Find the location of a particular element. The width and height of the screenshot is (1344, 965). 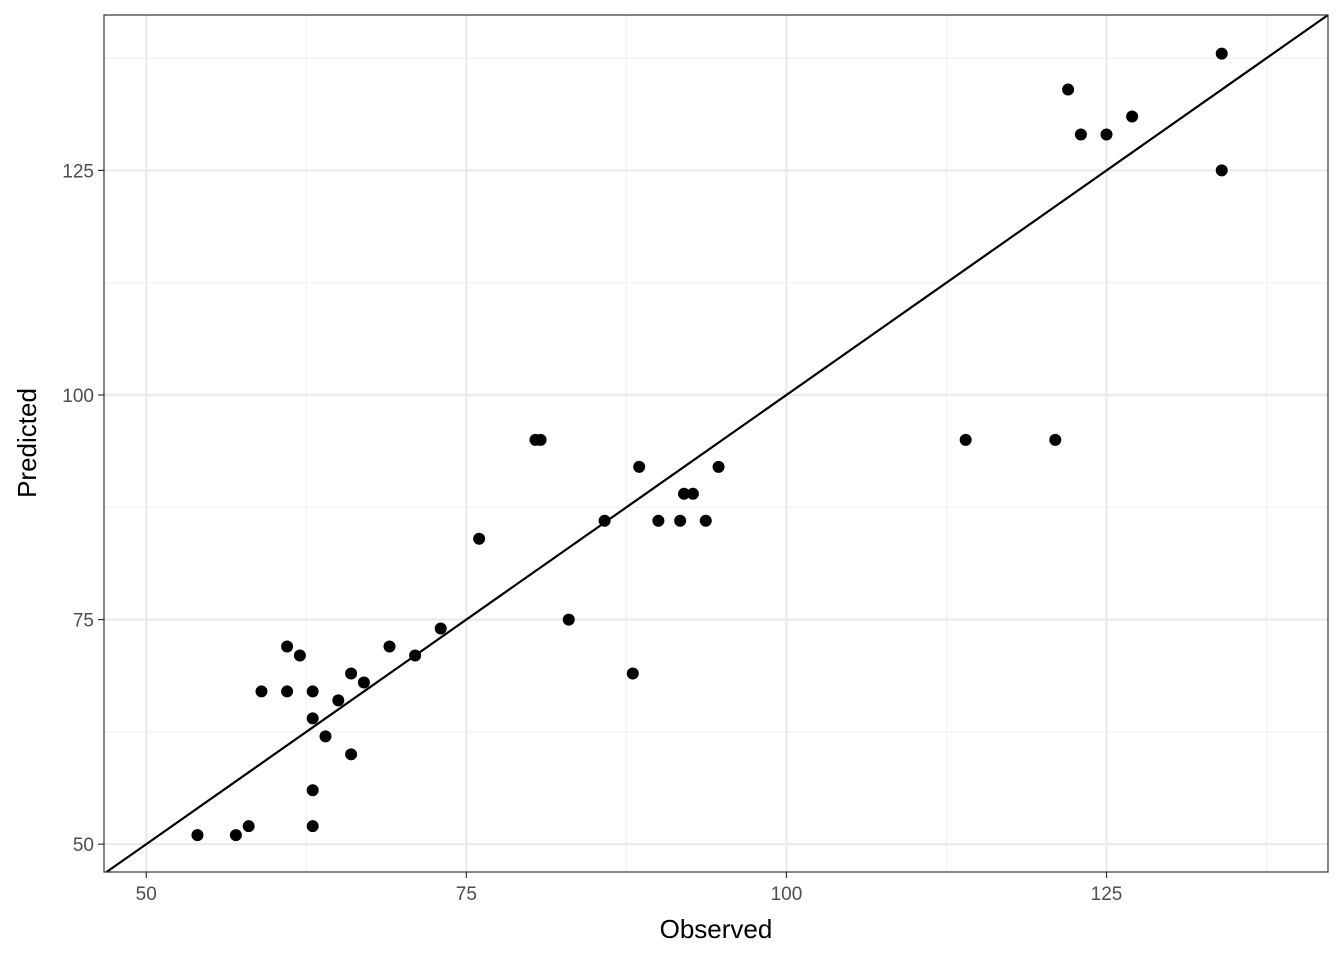

y-axis-label: Predicted is located at coordinates (27, 443).